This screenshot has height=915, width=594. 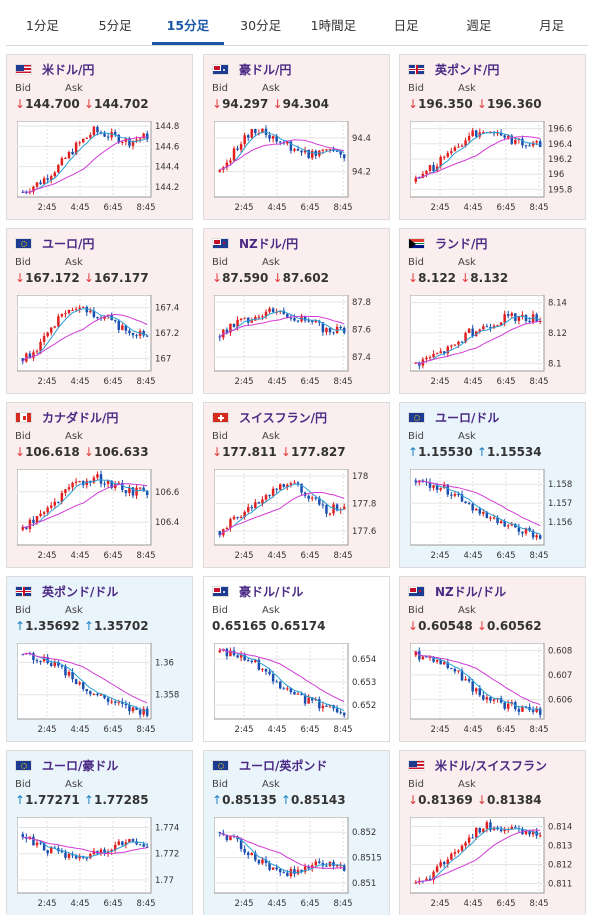 What do you see at coordinates (115, 25) in the screenshot?
I see `tab-1: 5分足` at bounding box center [115, 25].